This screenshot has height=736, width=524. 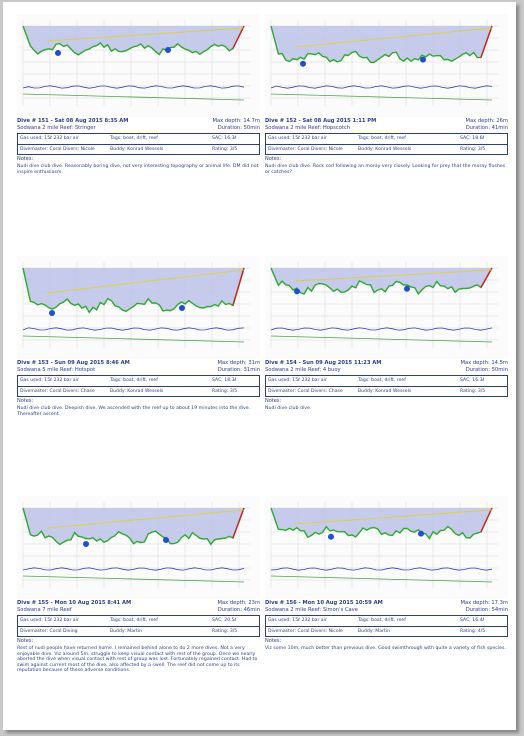 What do you see at coordinates (236, 121) in the screenshot?
I see `max-depth: Max depth: 14.7m` at bounding box center [236, 121].